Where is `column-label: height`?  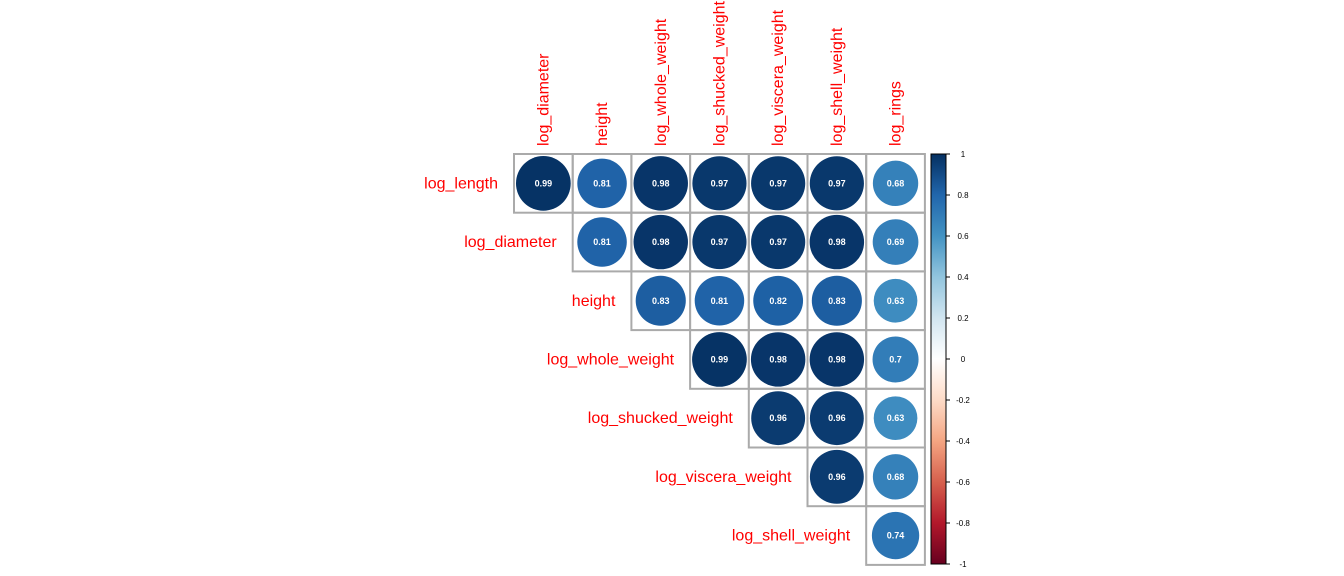 column-label: height is located at coordinates (602, 124).